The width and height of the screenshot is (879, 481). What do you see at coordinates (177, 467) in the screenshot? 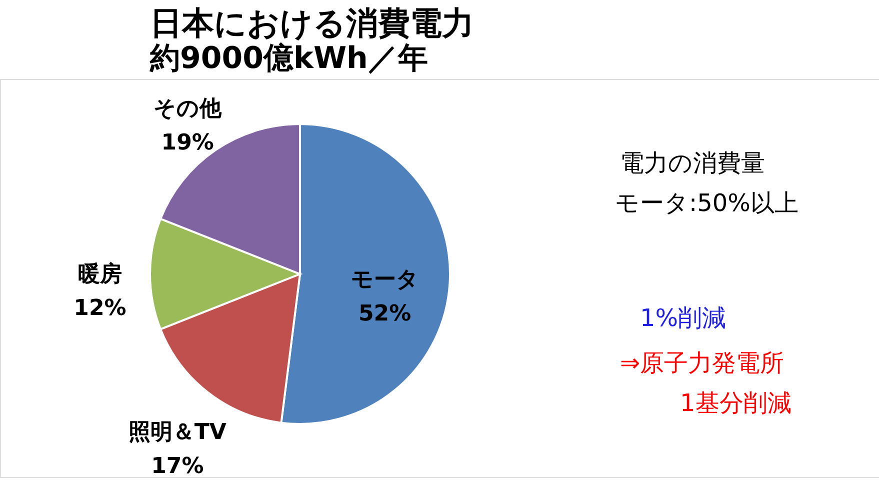
I see `data-label: 17%` at bounding box center [177, 467].